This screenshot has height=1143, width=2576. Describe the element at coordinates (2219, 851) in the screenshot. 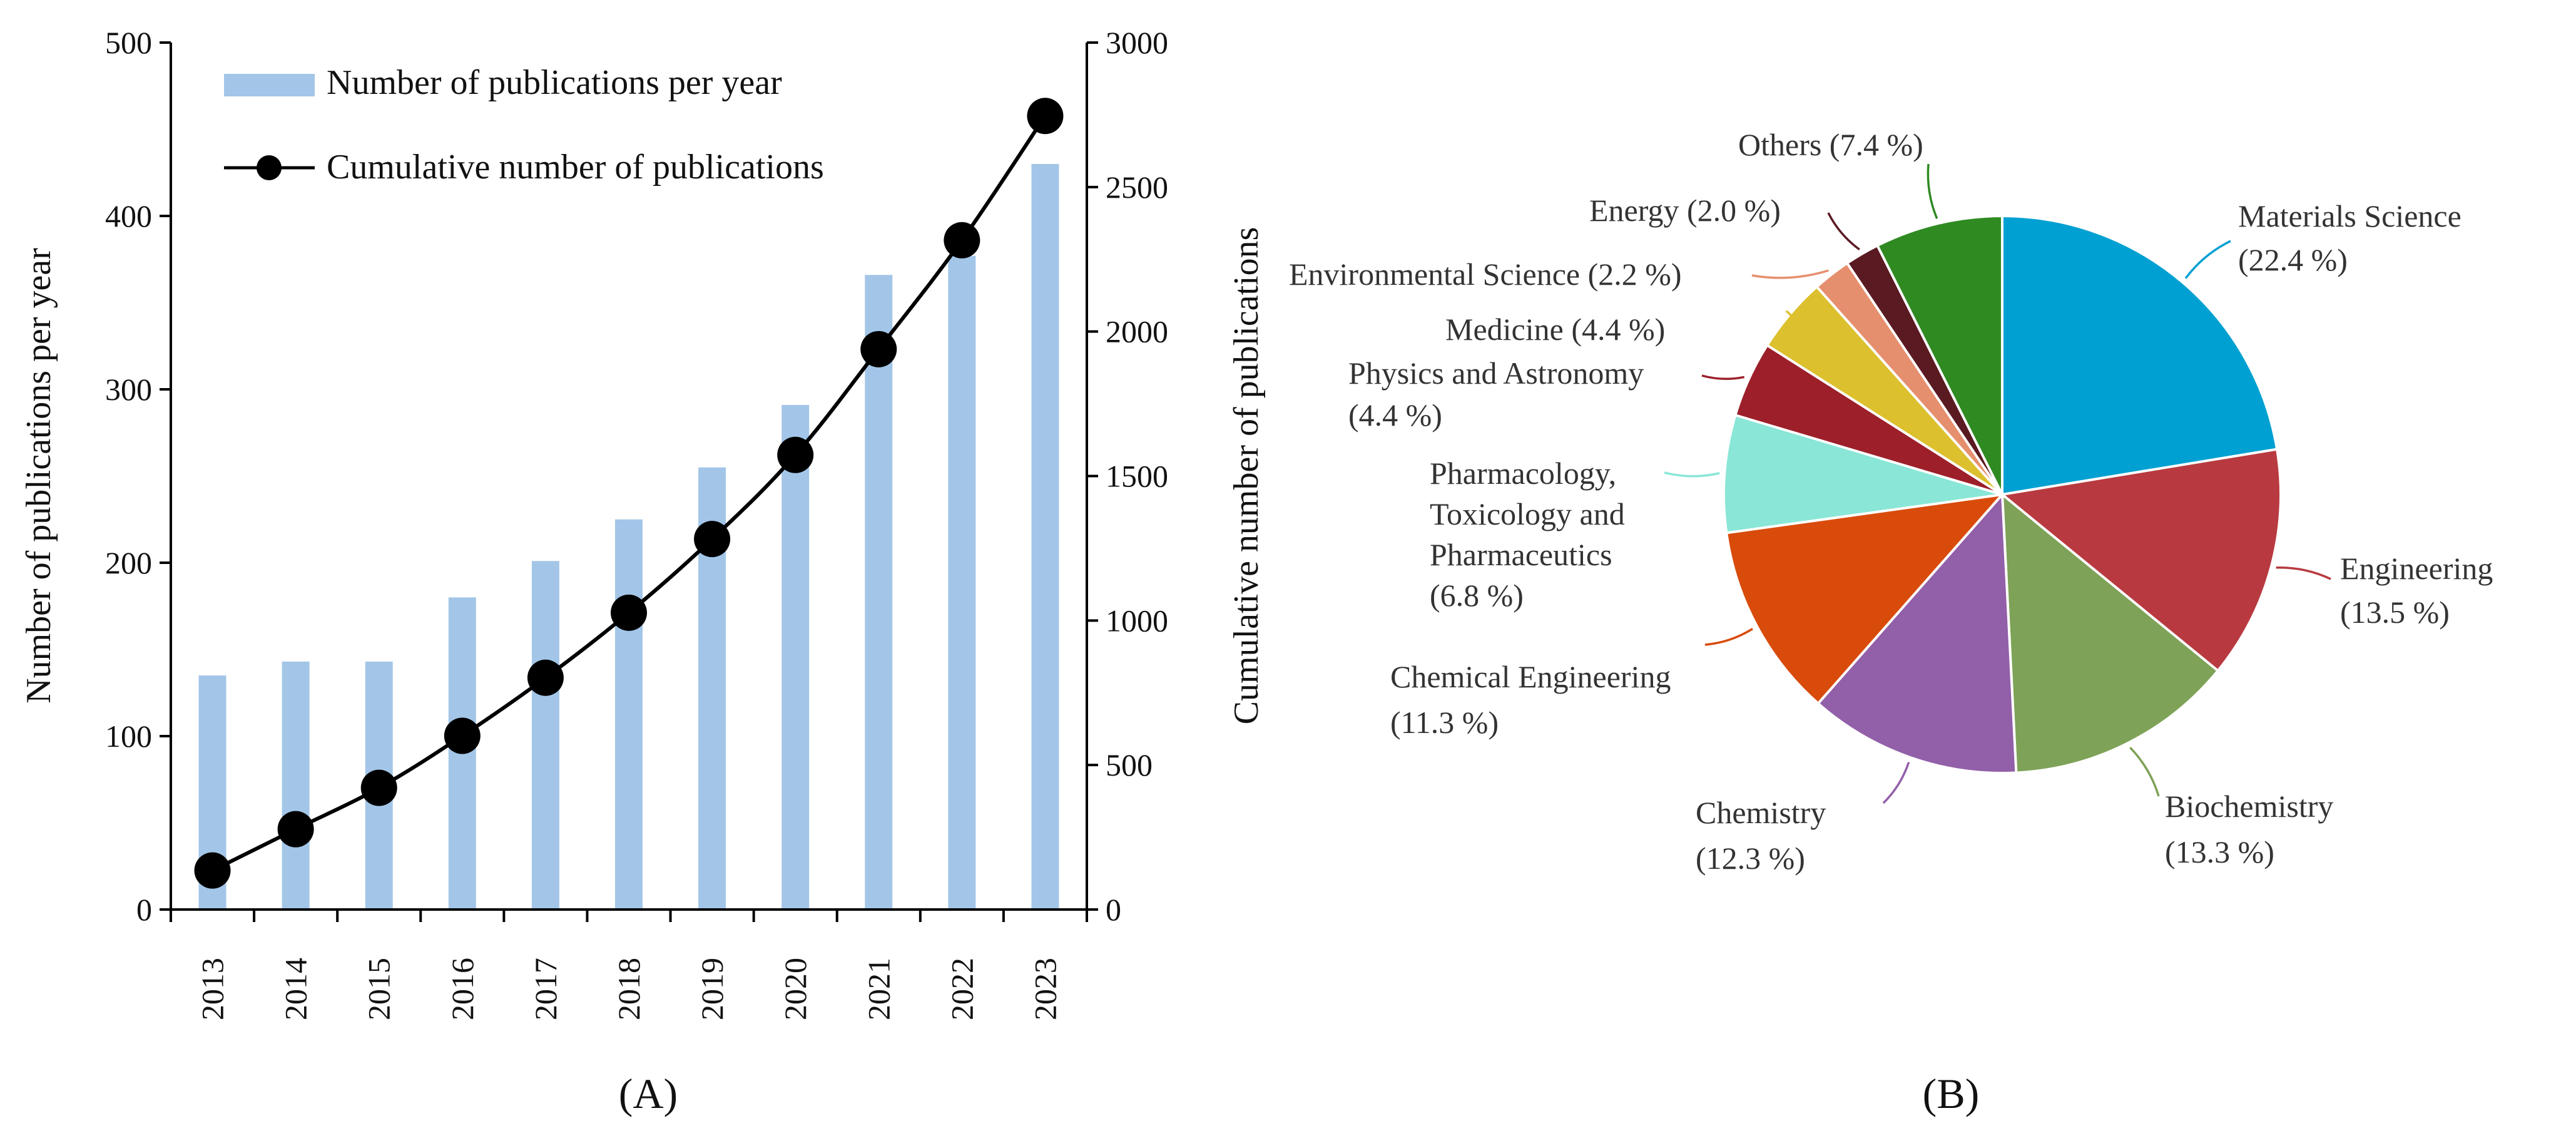

I see `pct-biochemistry: (13.3 %)` at that location.